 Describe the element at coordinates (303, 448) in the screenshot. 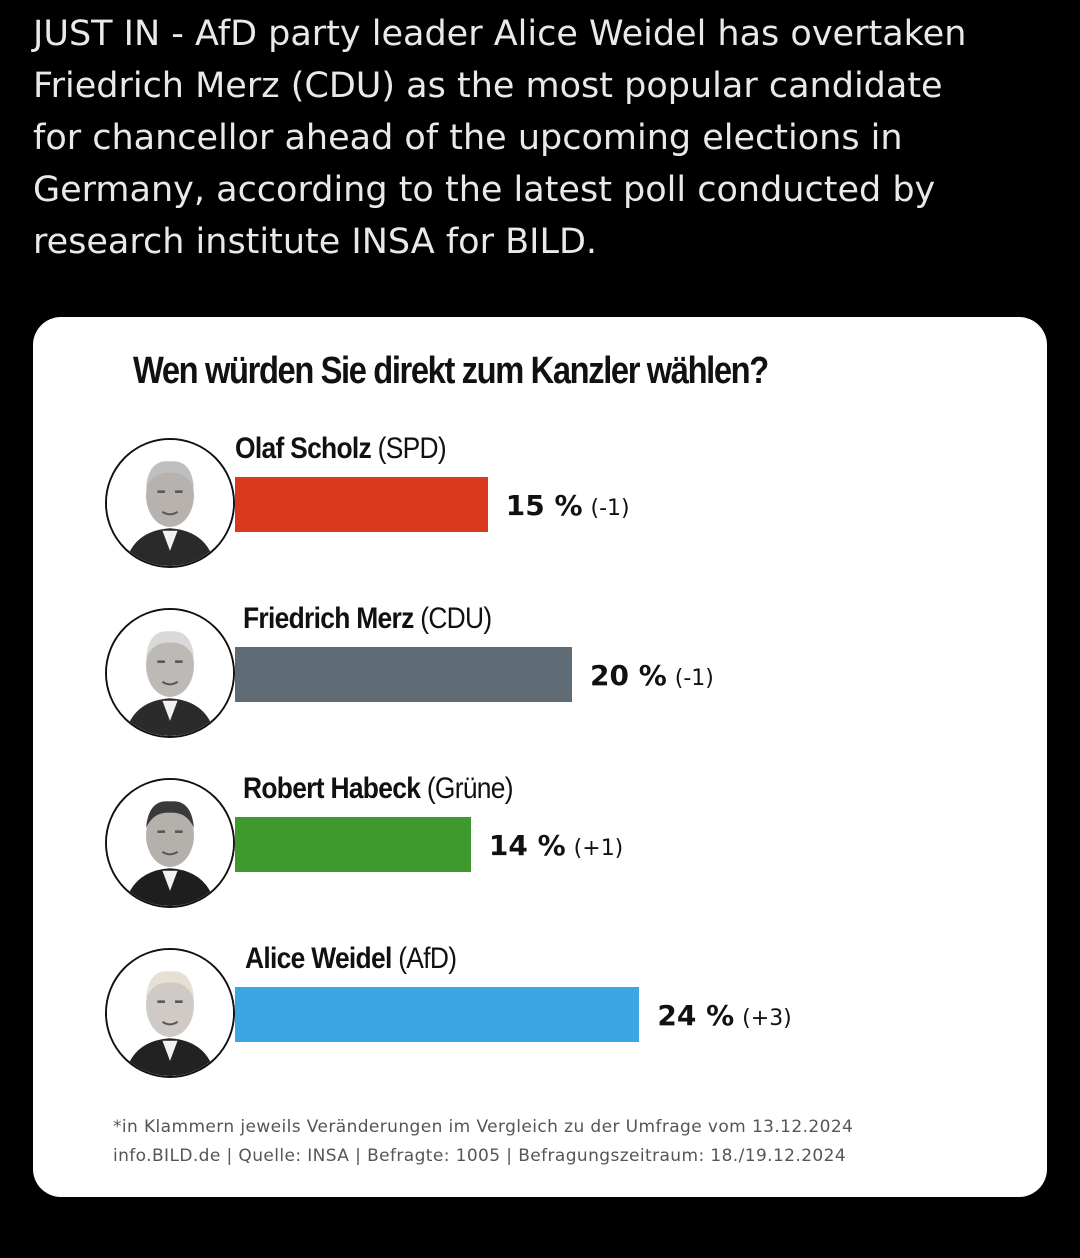

I see `candidate-name: Olaf Scholz` at that location.